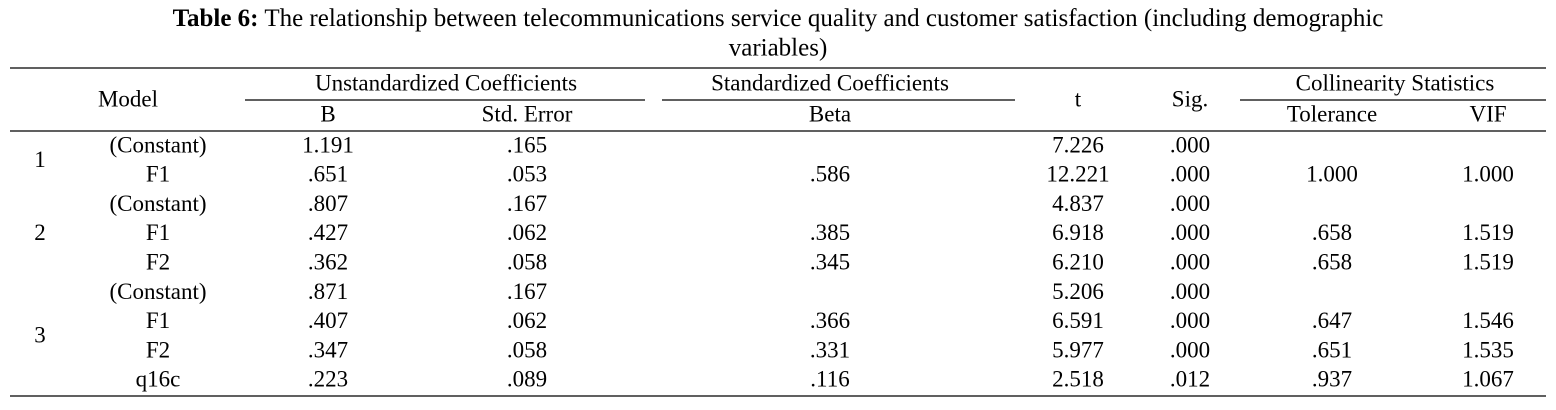 This screenshot has height=410, width=1556. Describe the element at coordinates (1078, 203) in the screenshot. I see `cell: 4.837` at that location.